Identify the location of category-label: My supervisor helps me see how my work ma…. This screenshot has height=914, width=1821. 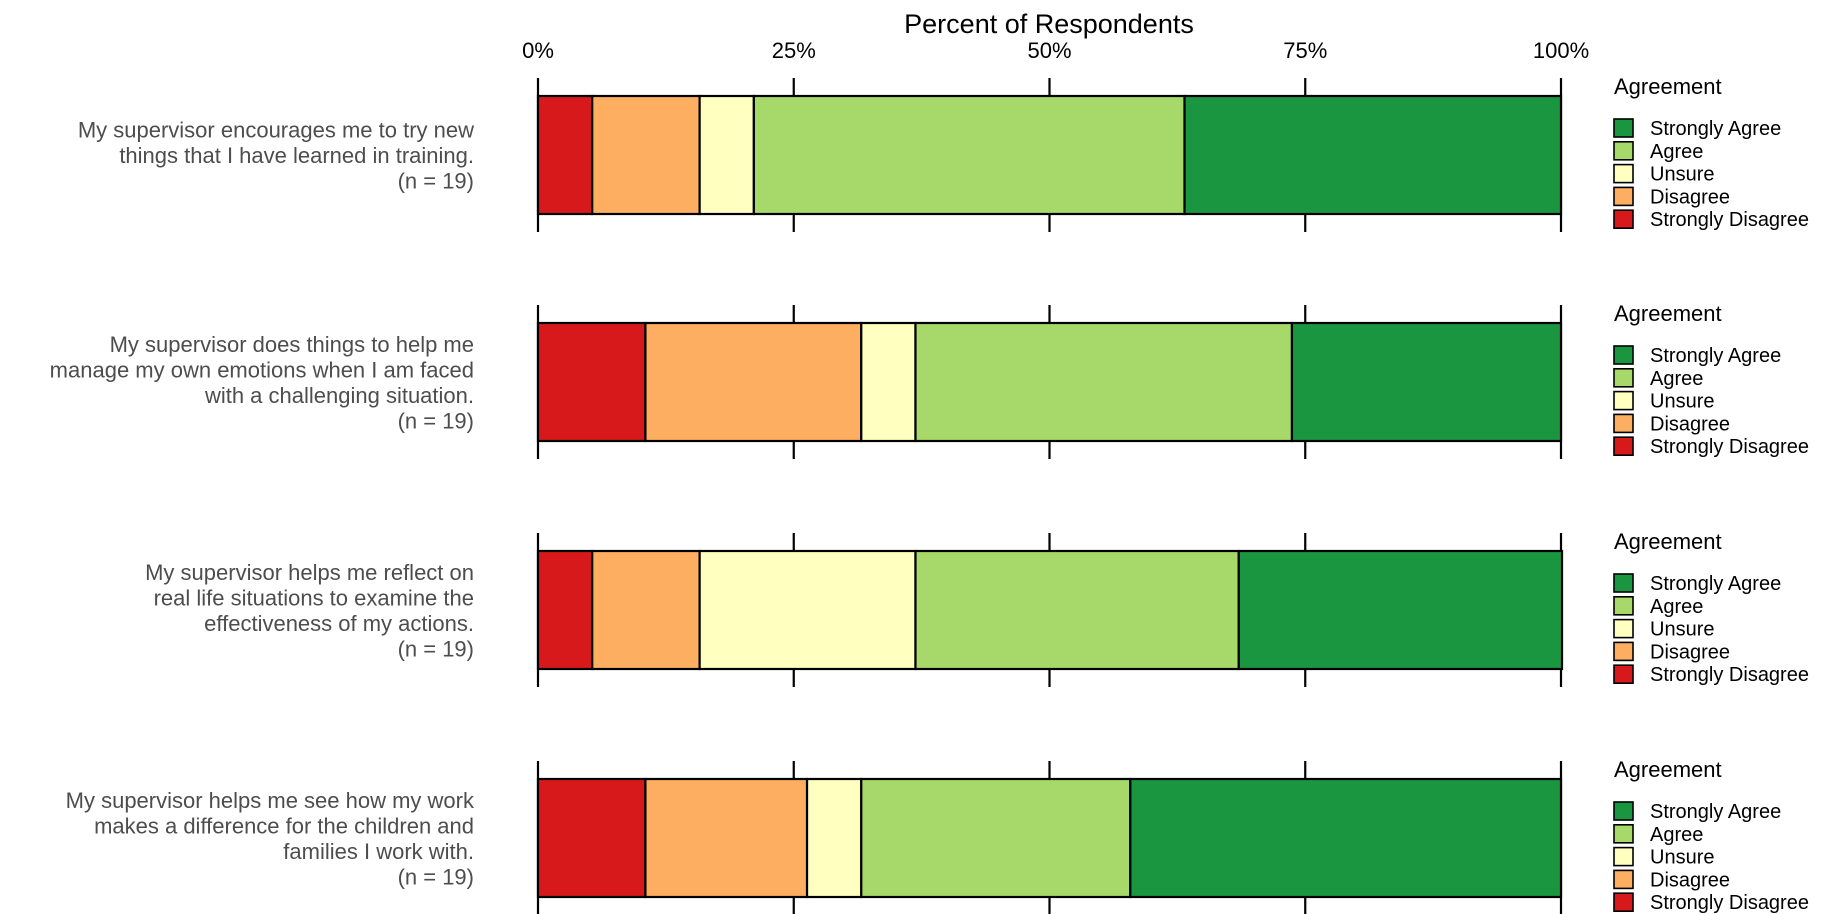
(270, 839).